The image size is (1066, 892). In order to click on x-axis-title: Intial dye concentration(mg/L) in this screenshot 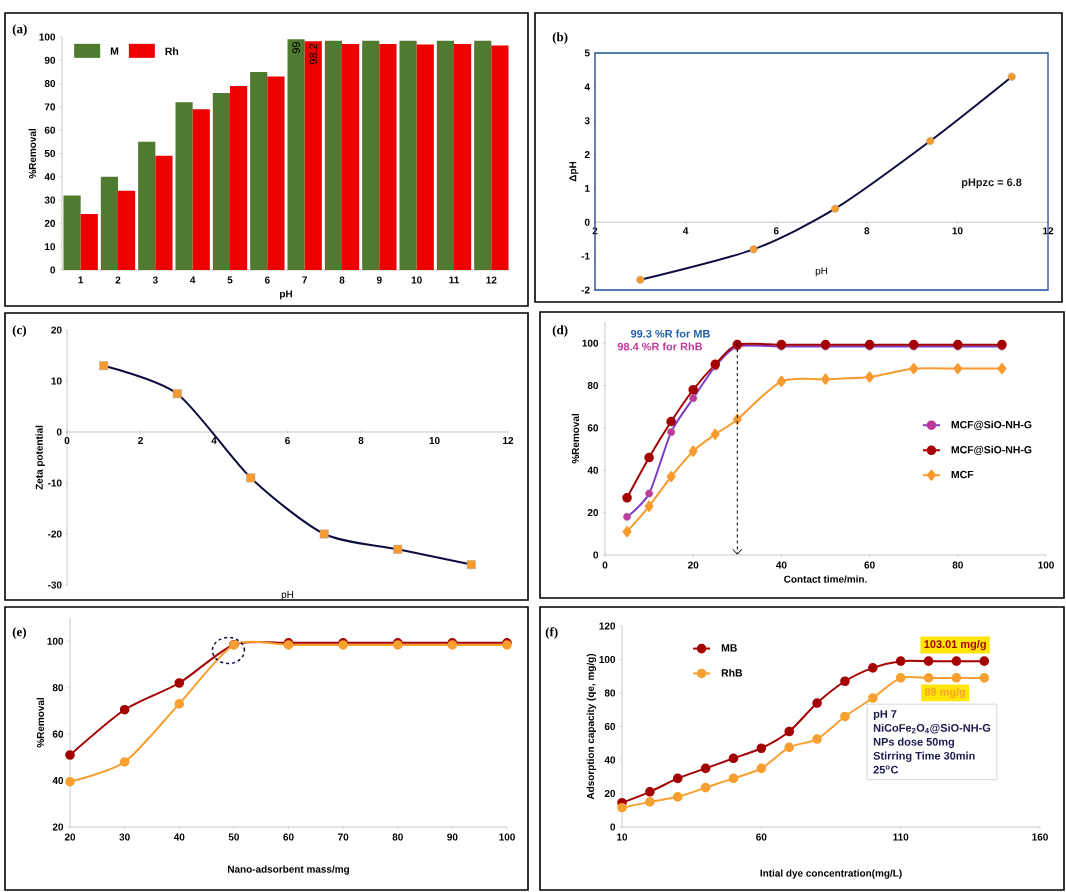, I will do `click(831, 874)`.